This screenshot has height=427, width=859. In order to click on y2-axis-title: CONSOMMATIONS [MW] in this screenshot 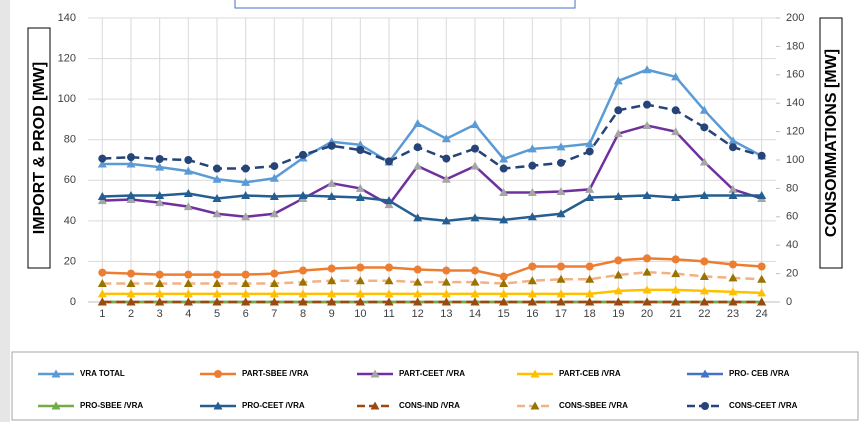, I will do `click(831, 143)`.